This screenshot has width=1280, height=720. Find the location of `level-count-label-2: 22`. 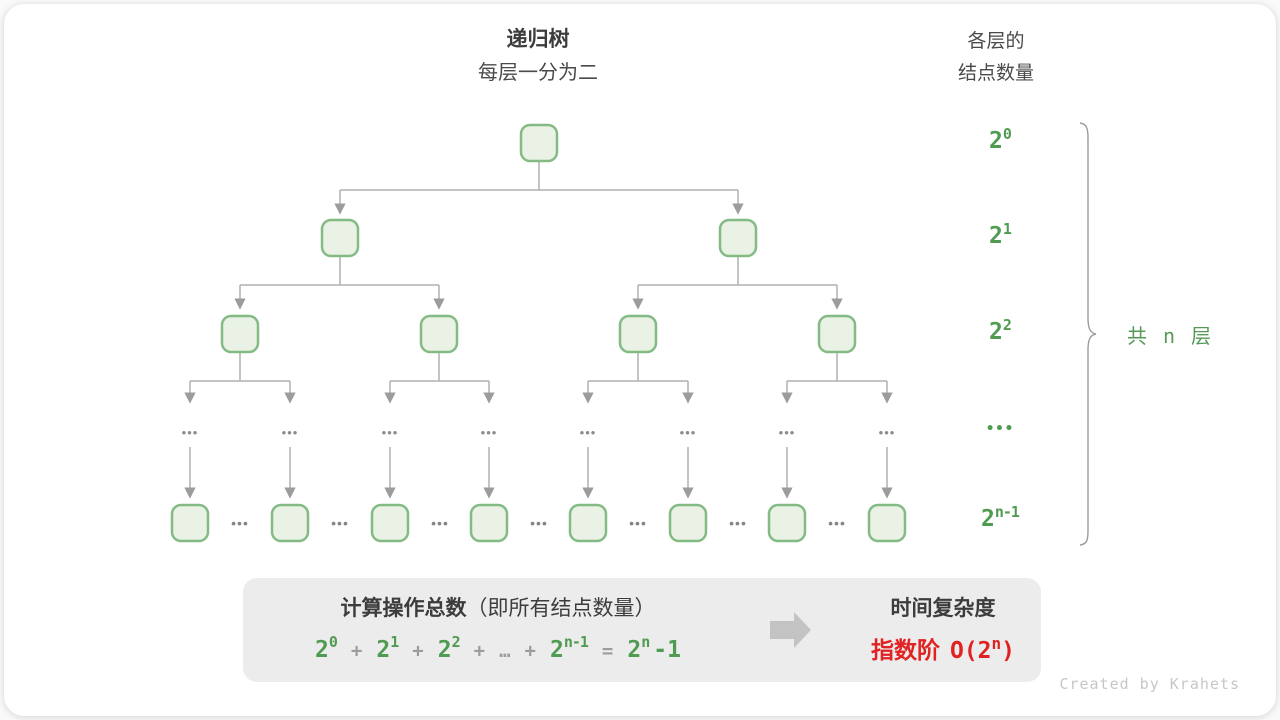

level-count-label-2: 22 is located at coordinates (1000, 330).